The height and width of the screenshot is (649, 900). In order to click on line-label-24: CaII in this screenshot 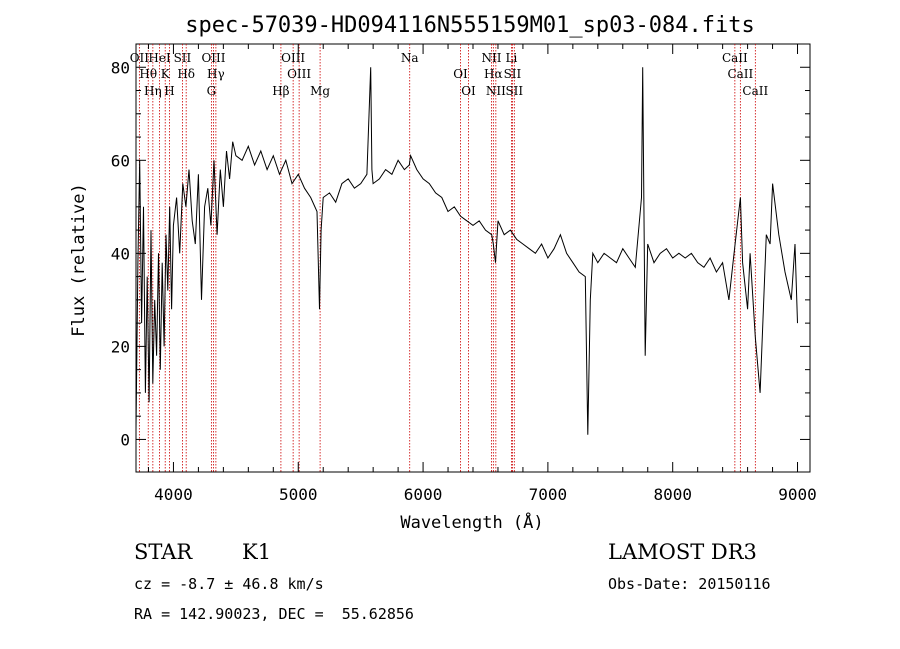, I will do `click(735, 58)`.